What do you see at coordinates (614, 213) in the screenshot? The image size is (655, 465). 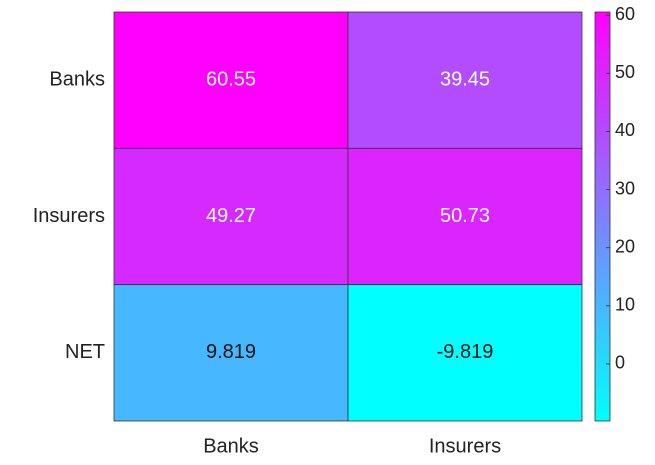 I see `colorbar: 0 10 20 30 40 50 60` at bounding box center [614, 213].